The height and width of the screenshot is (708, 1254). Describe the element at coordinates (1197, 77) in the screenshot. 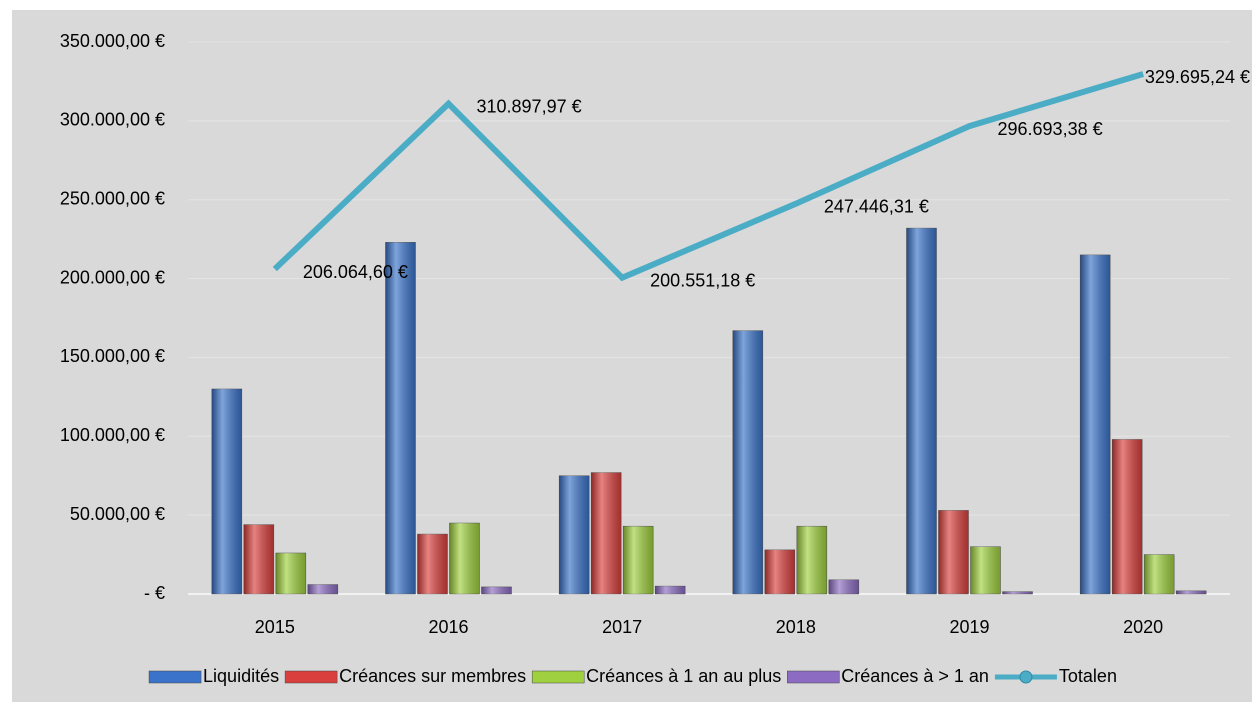

I see `data-label: 329.695,24 €` at that location.